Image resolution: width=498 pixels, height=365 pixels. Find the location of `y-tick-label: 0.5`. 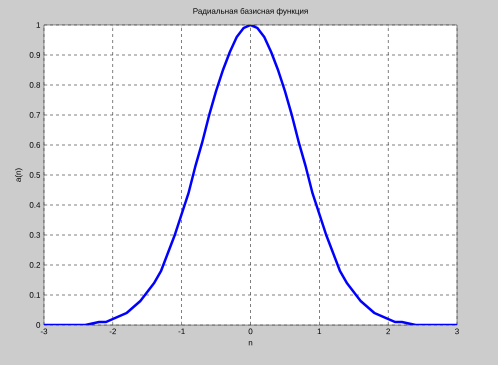

y-tick-label: 0.5 is located at coordinates (35, 175).